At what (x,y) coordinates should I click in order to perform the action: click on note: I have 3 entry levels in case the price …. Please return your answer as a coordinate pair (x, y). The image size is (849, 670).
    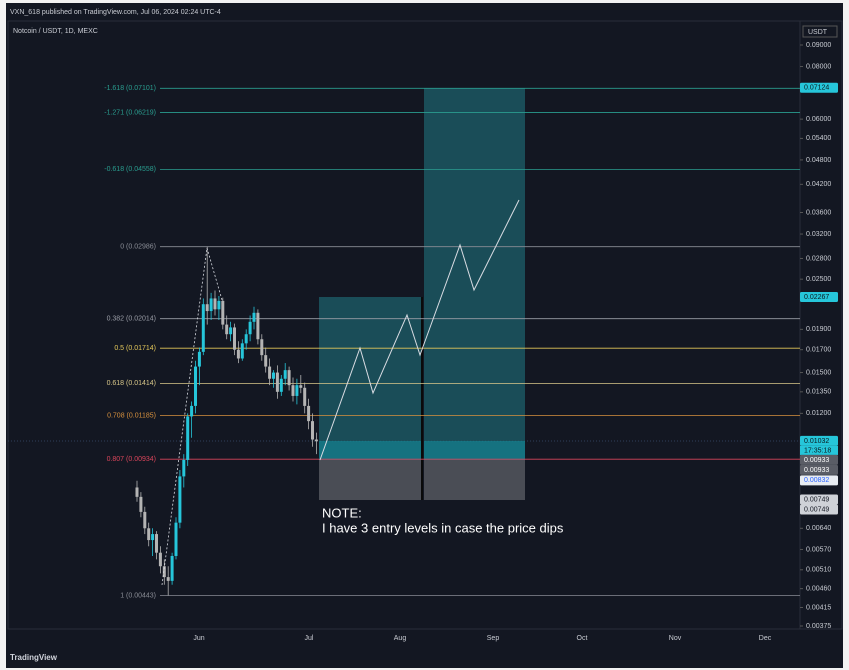
    Looking at the image, I should click on (443, 527).